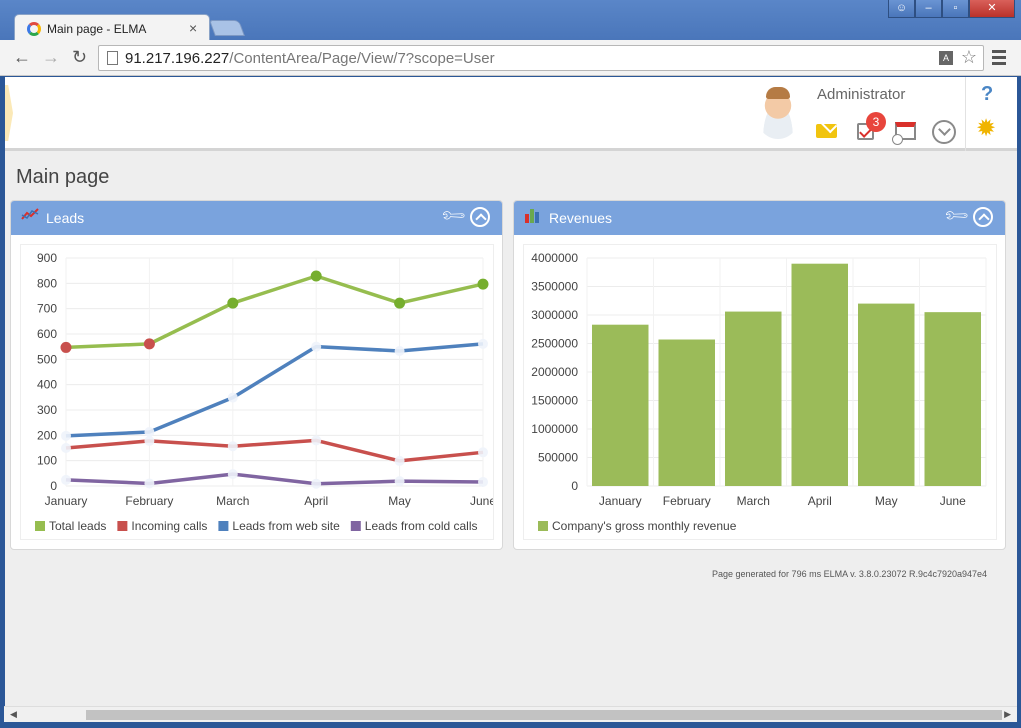 Image resolution: width=1021 pixels, height=728 pixels. What do you see at coordinates (510, 21) in the screenshot?
I see `browser-titlebar: Main page - ELMA × ☺ – ▫ ✕` at bounding box center [510, 21].